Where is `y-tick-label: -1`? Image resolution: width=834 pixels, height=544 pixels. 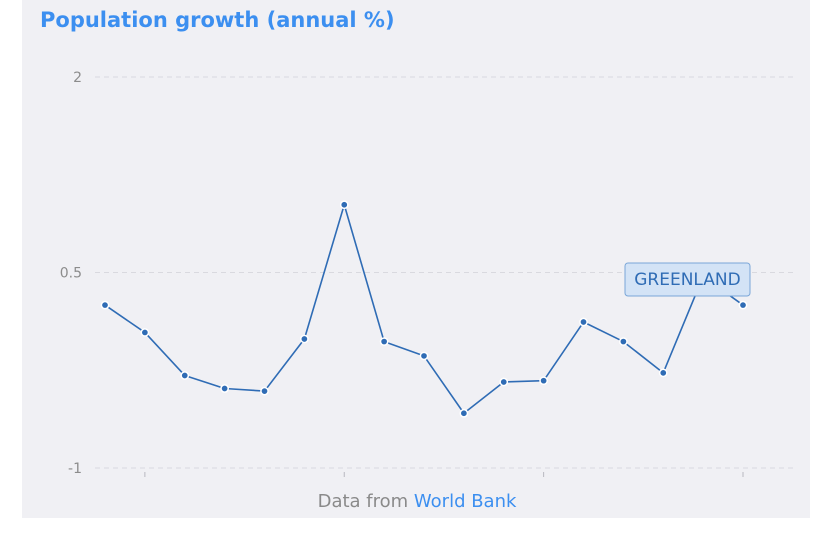 y-tick-label: -1 is located at coordinates (75, 469).